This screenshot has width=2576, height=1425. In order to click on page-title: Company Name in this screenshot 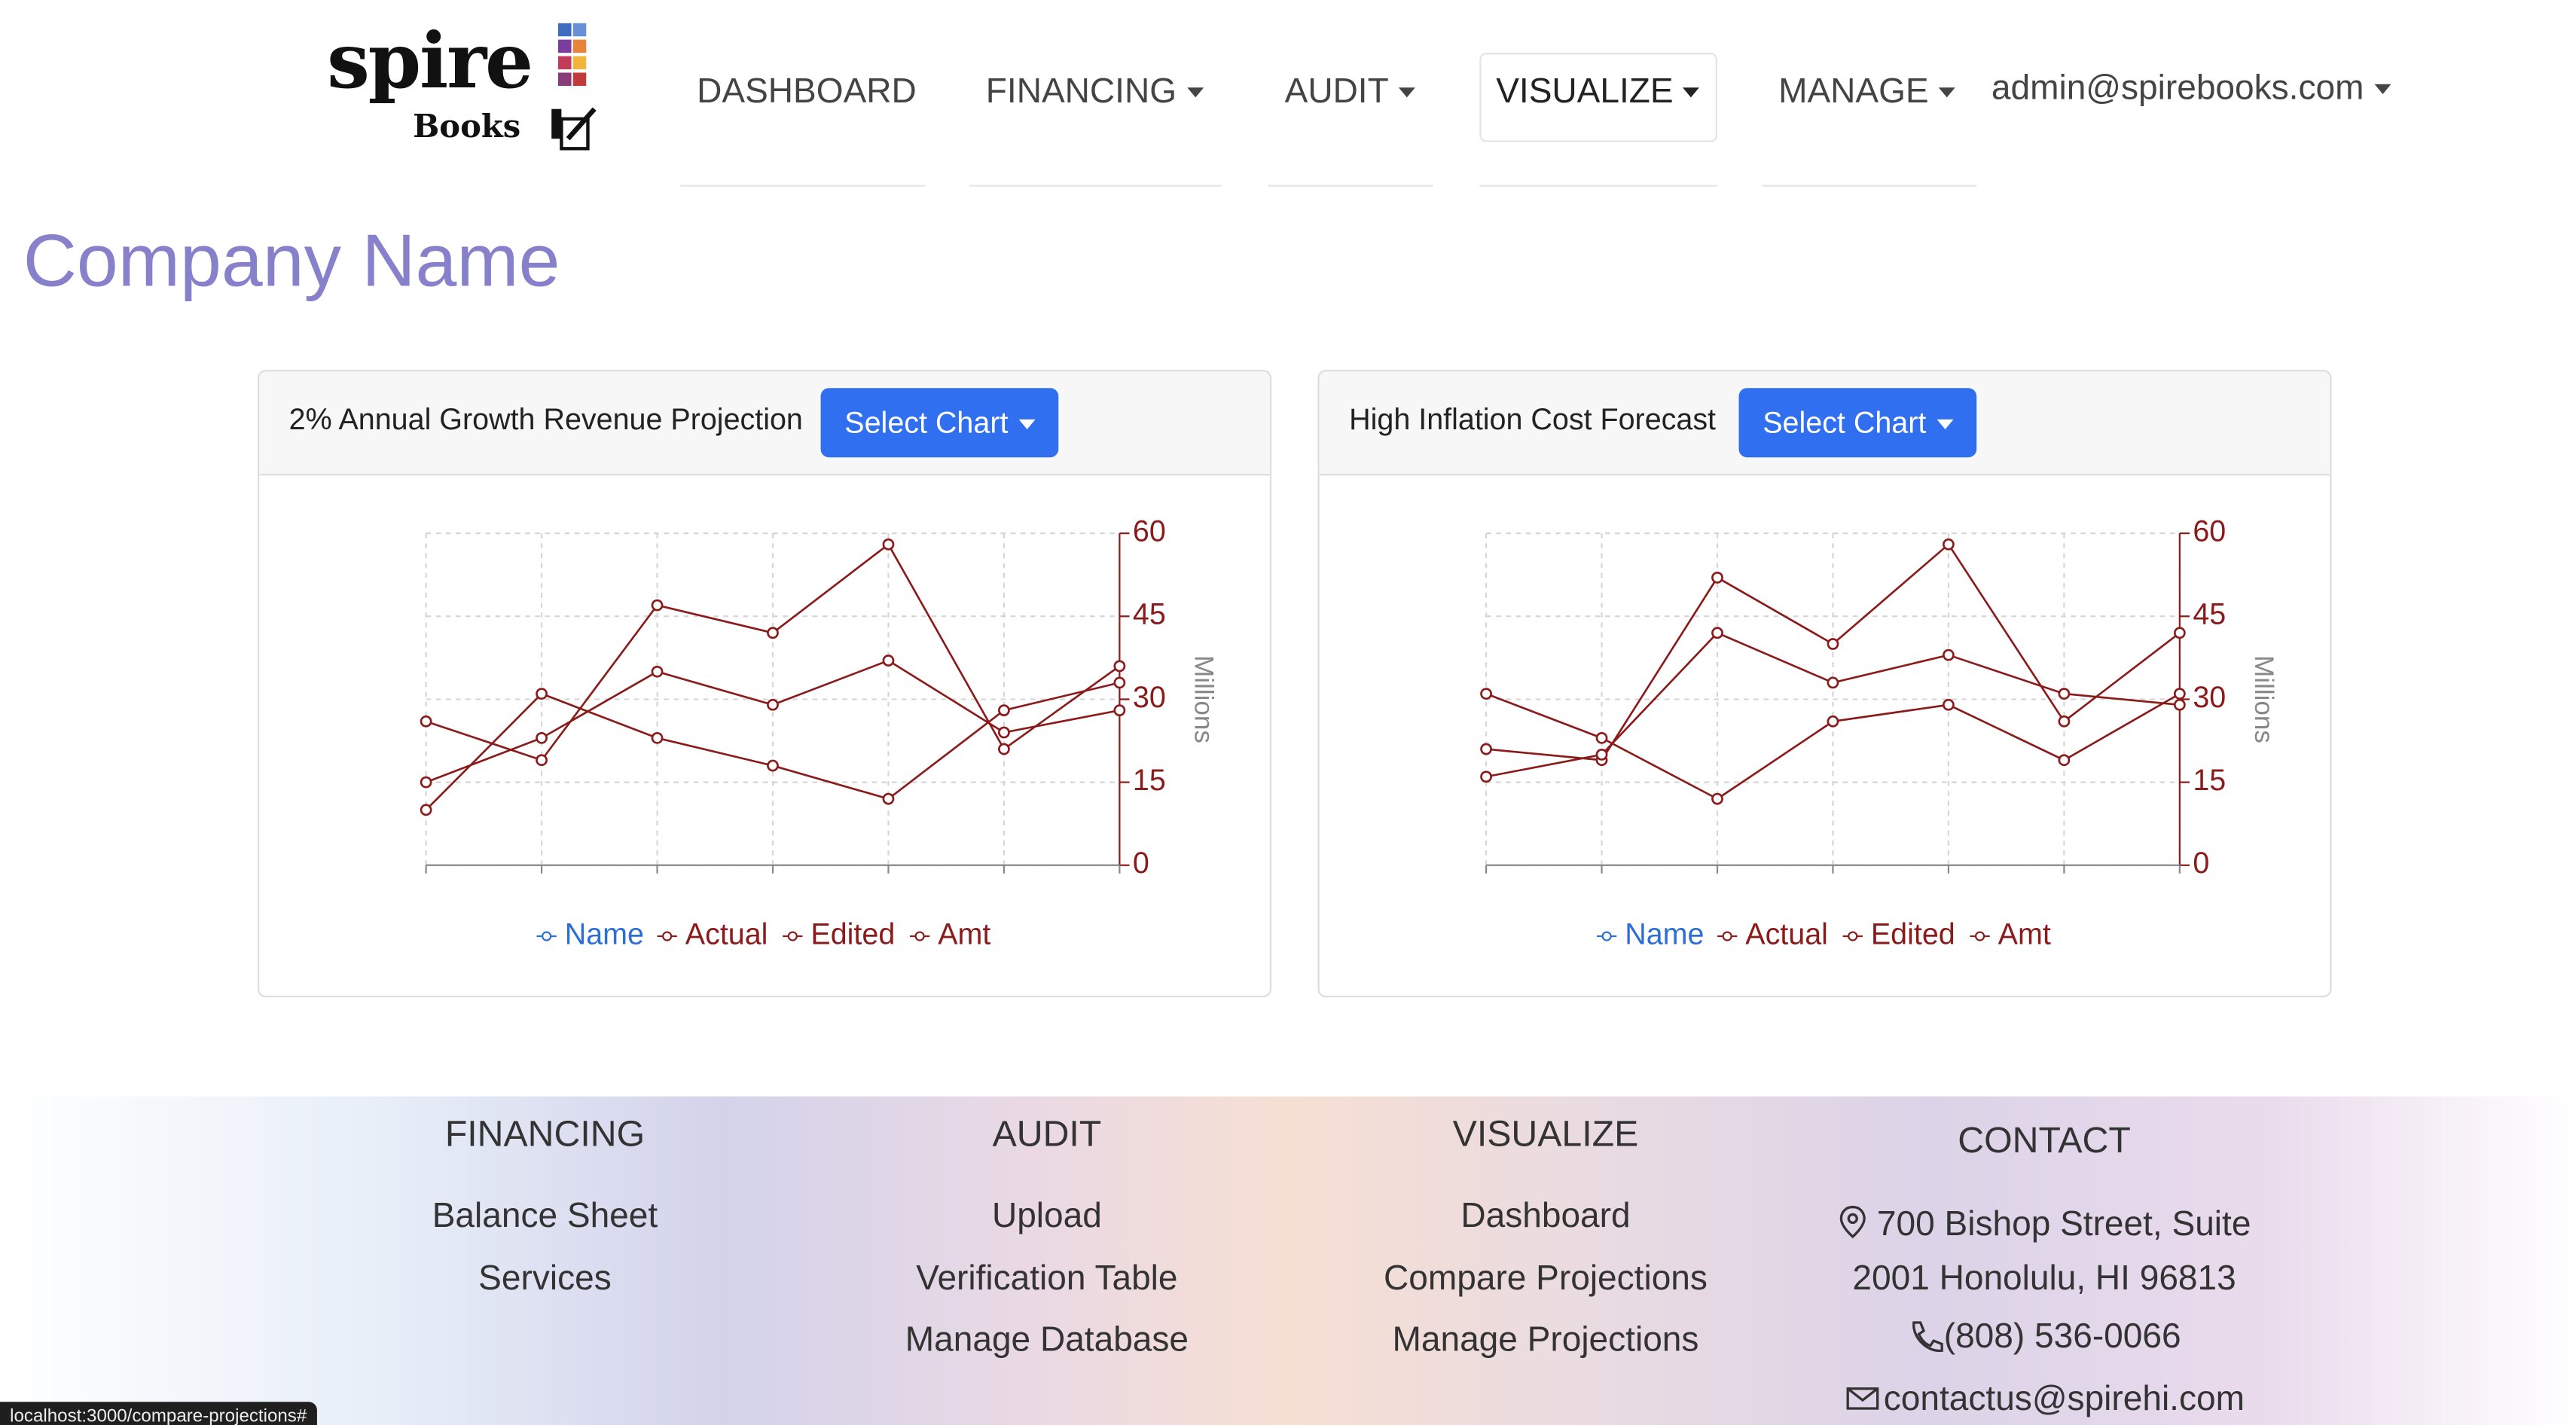, I will do `click(292, 260)`.